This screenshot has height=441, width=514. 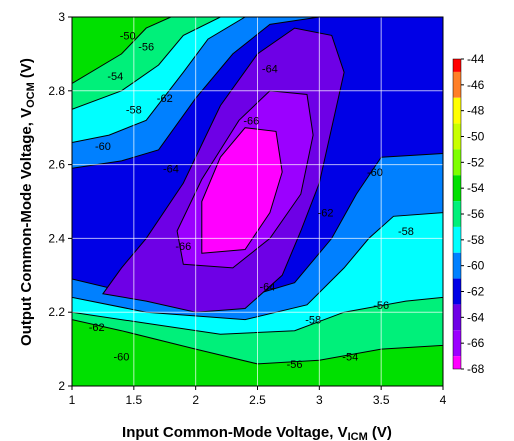 What do you see at coordinates (476, 369) in the screenshot?
I see `colorbar-label-12: -68` at bounding box center [476, 369].